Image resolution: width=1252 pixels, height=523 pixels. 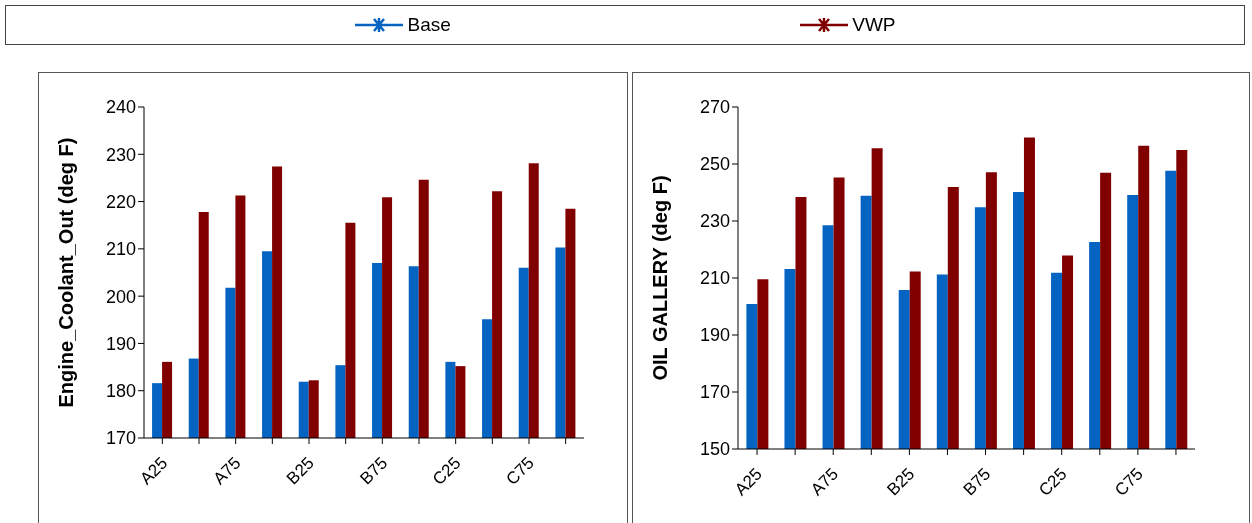 What do you see at coordinates (120, 296) in the screenshot?
I see `y-tick-label: 200` at bounding box center [120, 296].